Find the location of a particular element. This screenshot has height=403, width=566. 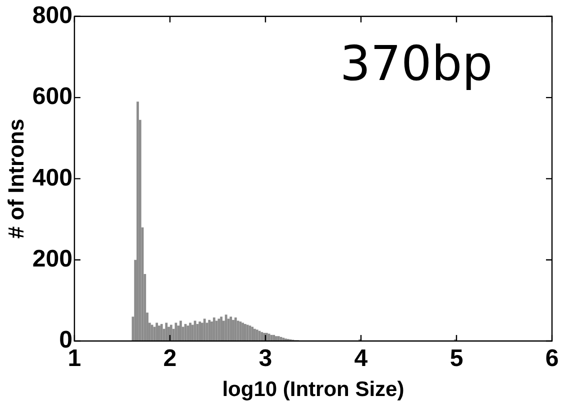

x-tick-label: 6 is located at coordinates (552, 358).